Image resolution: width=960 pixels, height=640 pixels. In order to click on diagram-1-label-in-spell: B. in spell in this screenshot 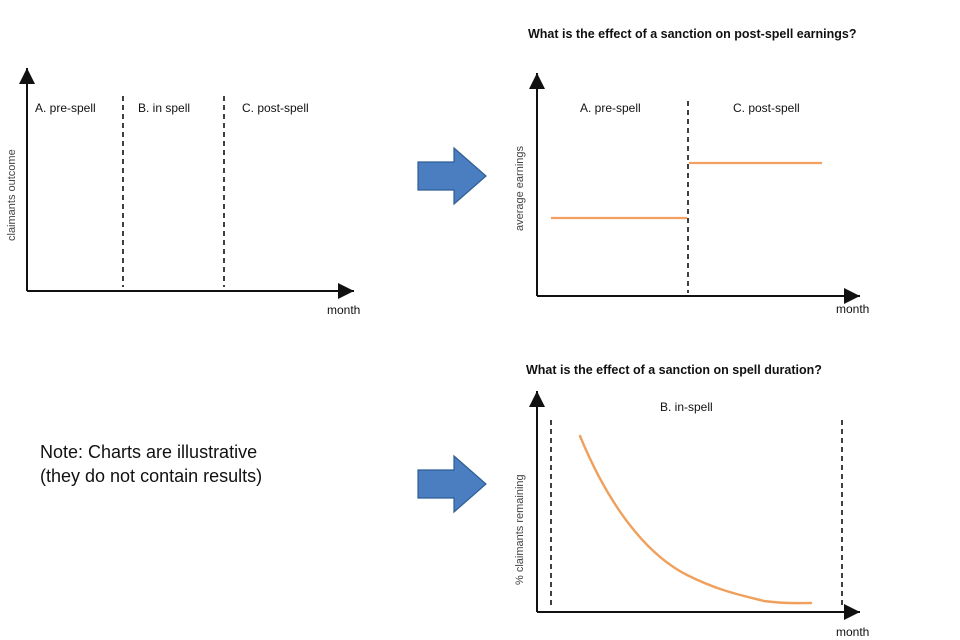, I will do `click(164, 108)`.